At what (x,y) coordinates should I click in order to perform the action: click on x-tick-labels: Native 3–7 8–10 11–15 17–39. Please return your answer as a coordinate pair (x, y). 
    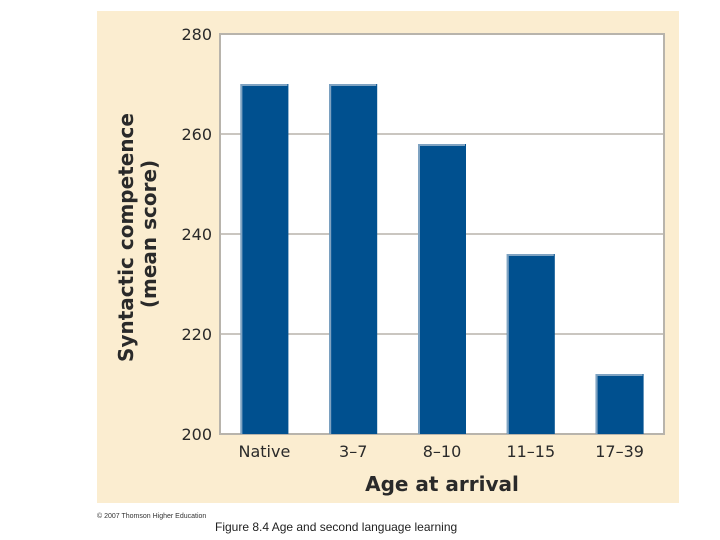
    Looking at the image, I should click on (440, 451).